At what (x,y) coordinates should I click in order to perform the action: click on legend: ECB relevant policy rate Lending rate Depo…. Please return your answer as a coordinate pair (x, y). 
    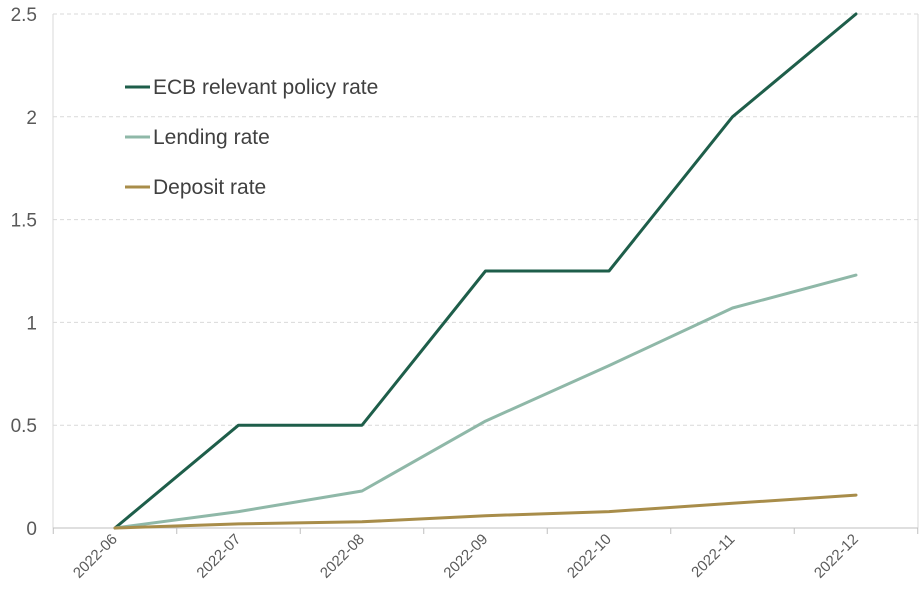
    Looking at the image, I should click on (251, 137).